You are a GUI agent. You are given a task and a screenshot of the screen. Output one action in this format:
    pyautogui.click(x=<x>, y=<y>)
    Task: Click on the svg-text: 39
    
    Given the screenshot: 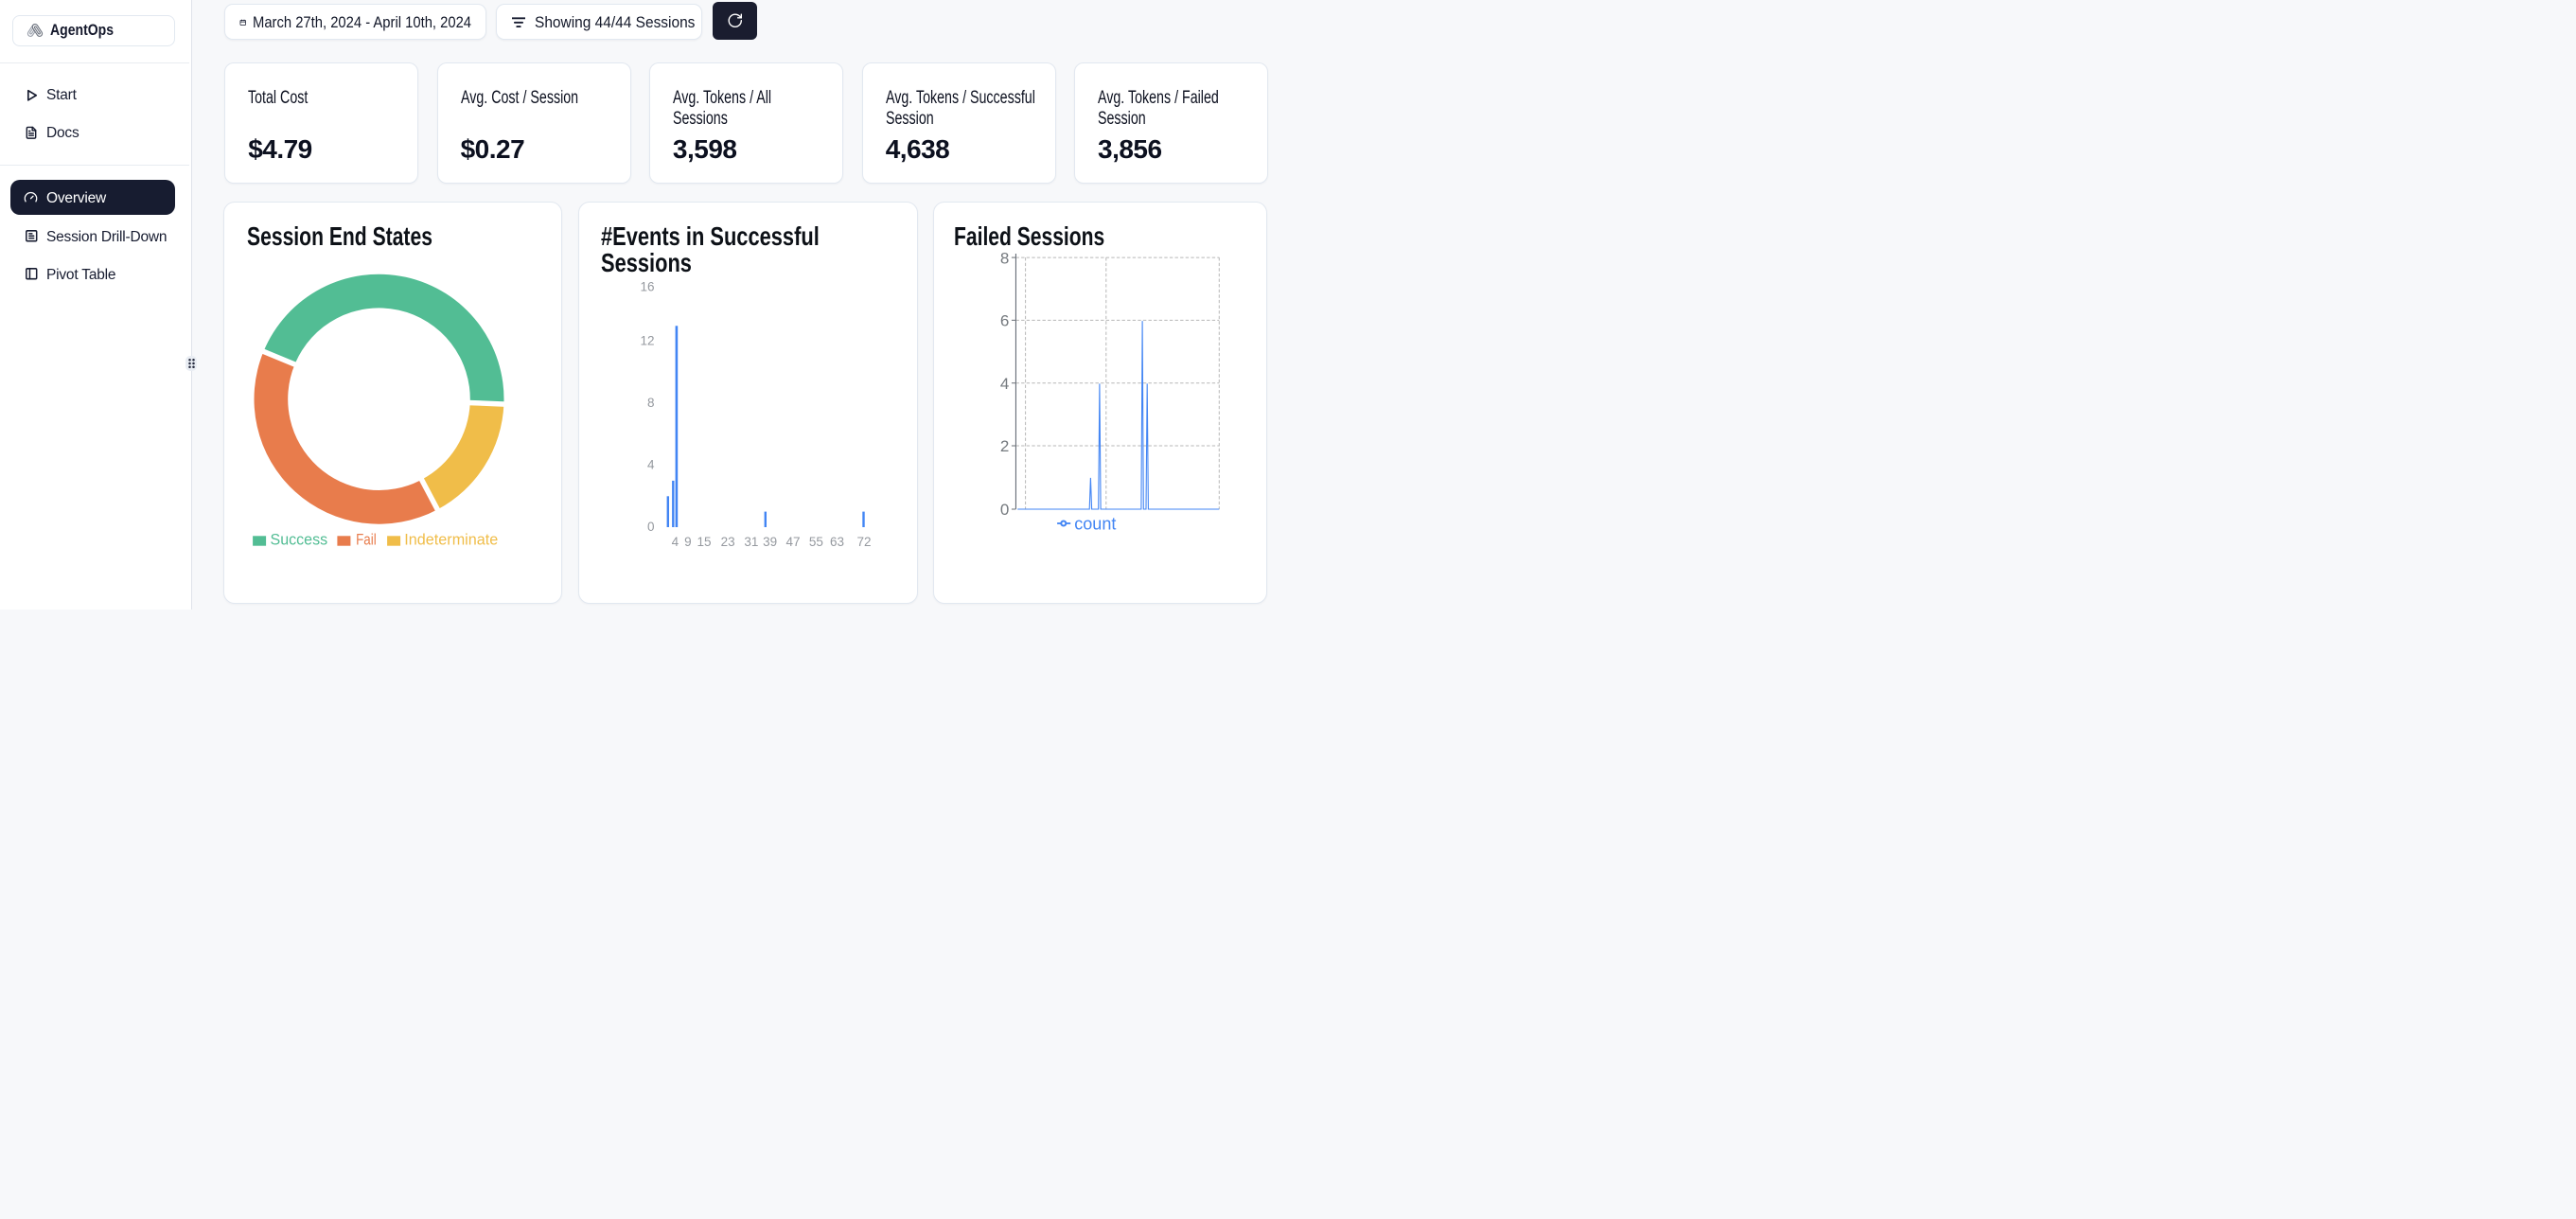 What is the action you would take?
    pyautogui.click(x=770, y=542)
    